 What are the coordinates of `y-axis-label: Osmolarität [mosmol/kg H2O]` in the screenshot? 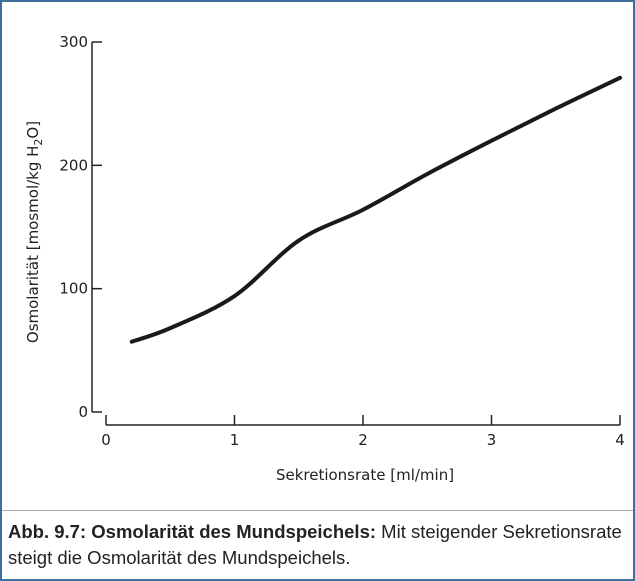 It's located at (34, 232).